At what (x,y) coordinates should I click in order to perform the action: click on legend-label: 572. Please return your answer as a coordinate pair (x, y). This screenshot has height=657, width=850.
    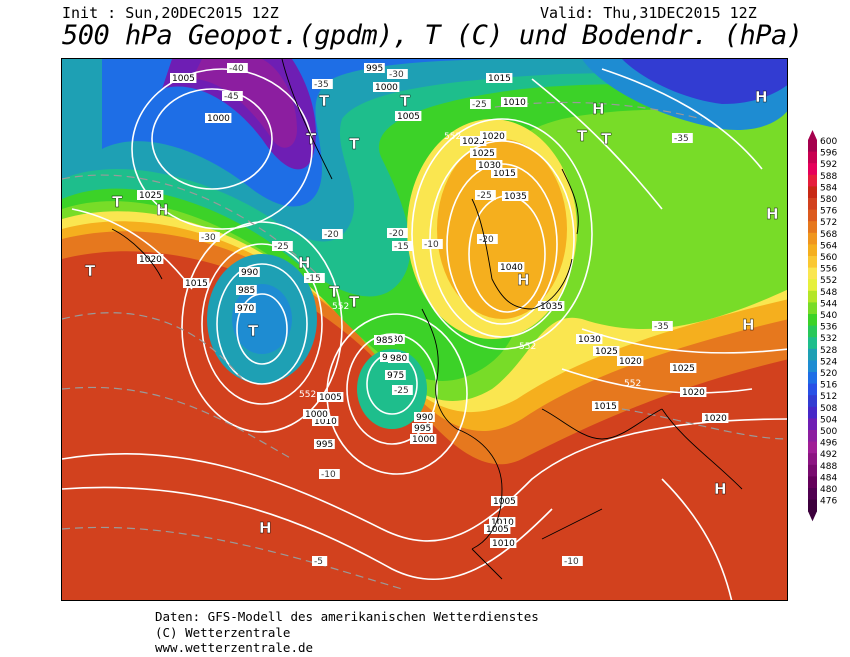
    Looking at the image, I should click on (828, 223).